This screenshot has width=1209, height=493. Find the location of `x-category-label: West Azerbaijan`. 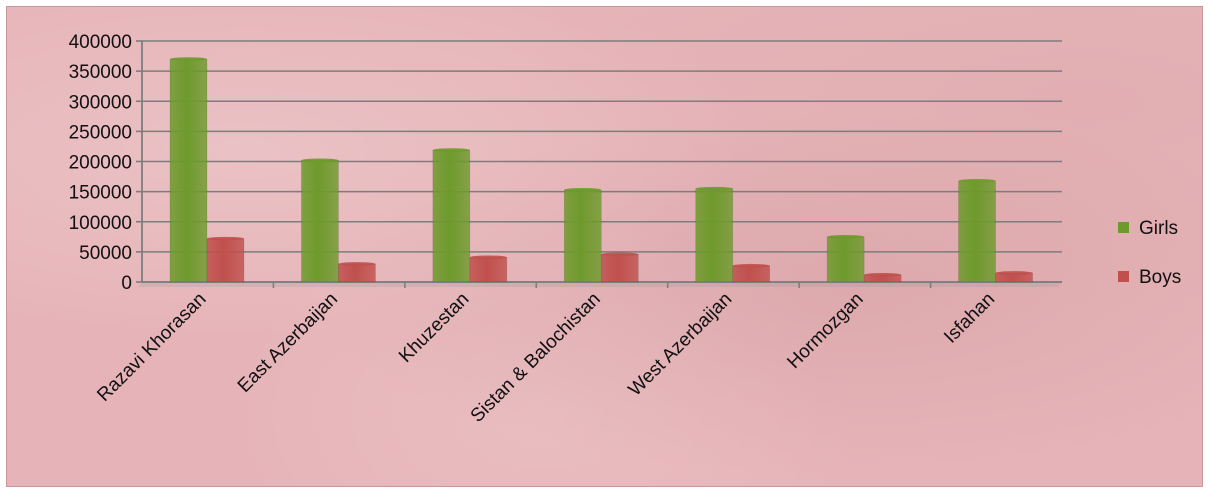

x-category-label: West Azerbaijan is located at coordinates (681, 345).